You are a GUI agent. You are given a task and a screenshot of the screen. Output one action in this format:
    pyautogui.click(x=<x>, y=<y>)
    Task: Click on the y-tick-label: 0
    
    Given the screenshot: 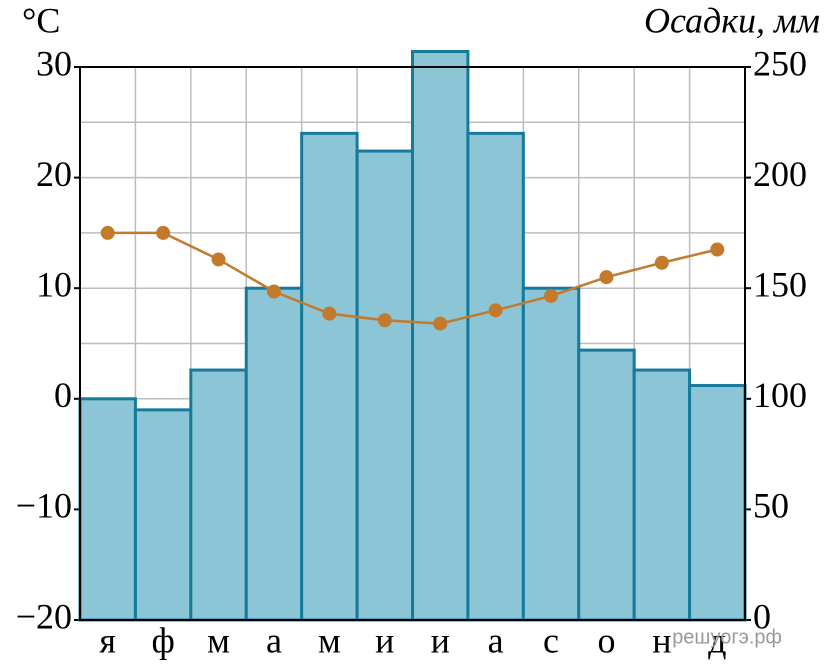 What is the action you would take?
    pyautogui.click(x=63, y=395)
    